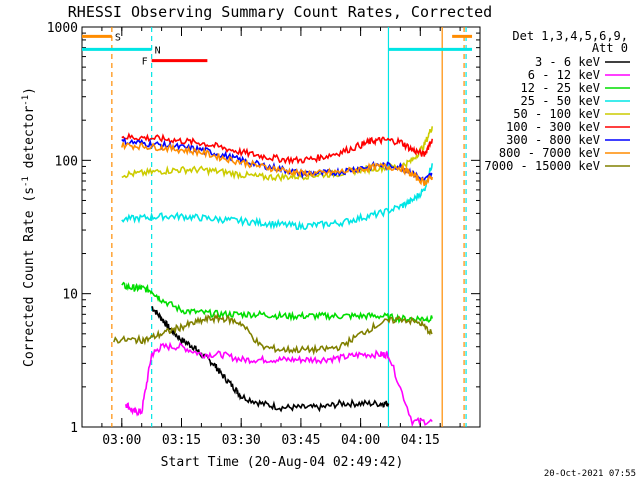 The height and width of the screenshot is (480, 640). Describe the element at coordinates (74, 428) in the screenshot. I see `y-tick-label: 1` at that location.